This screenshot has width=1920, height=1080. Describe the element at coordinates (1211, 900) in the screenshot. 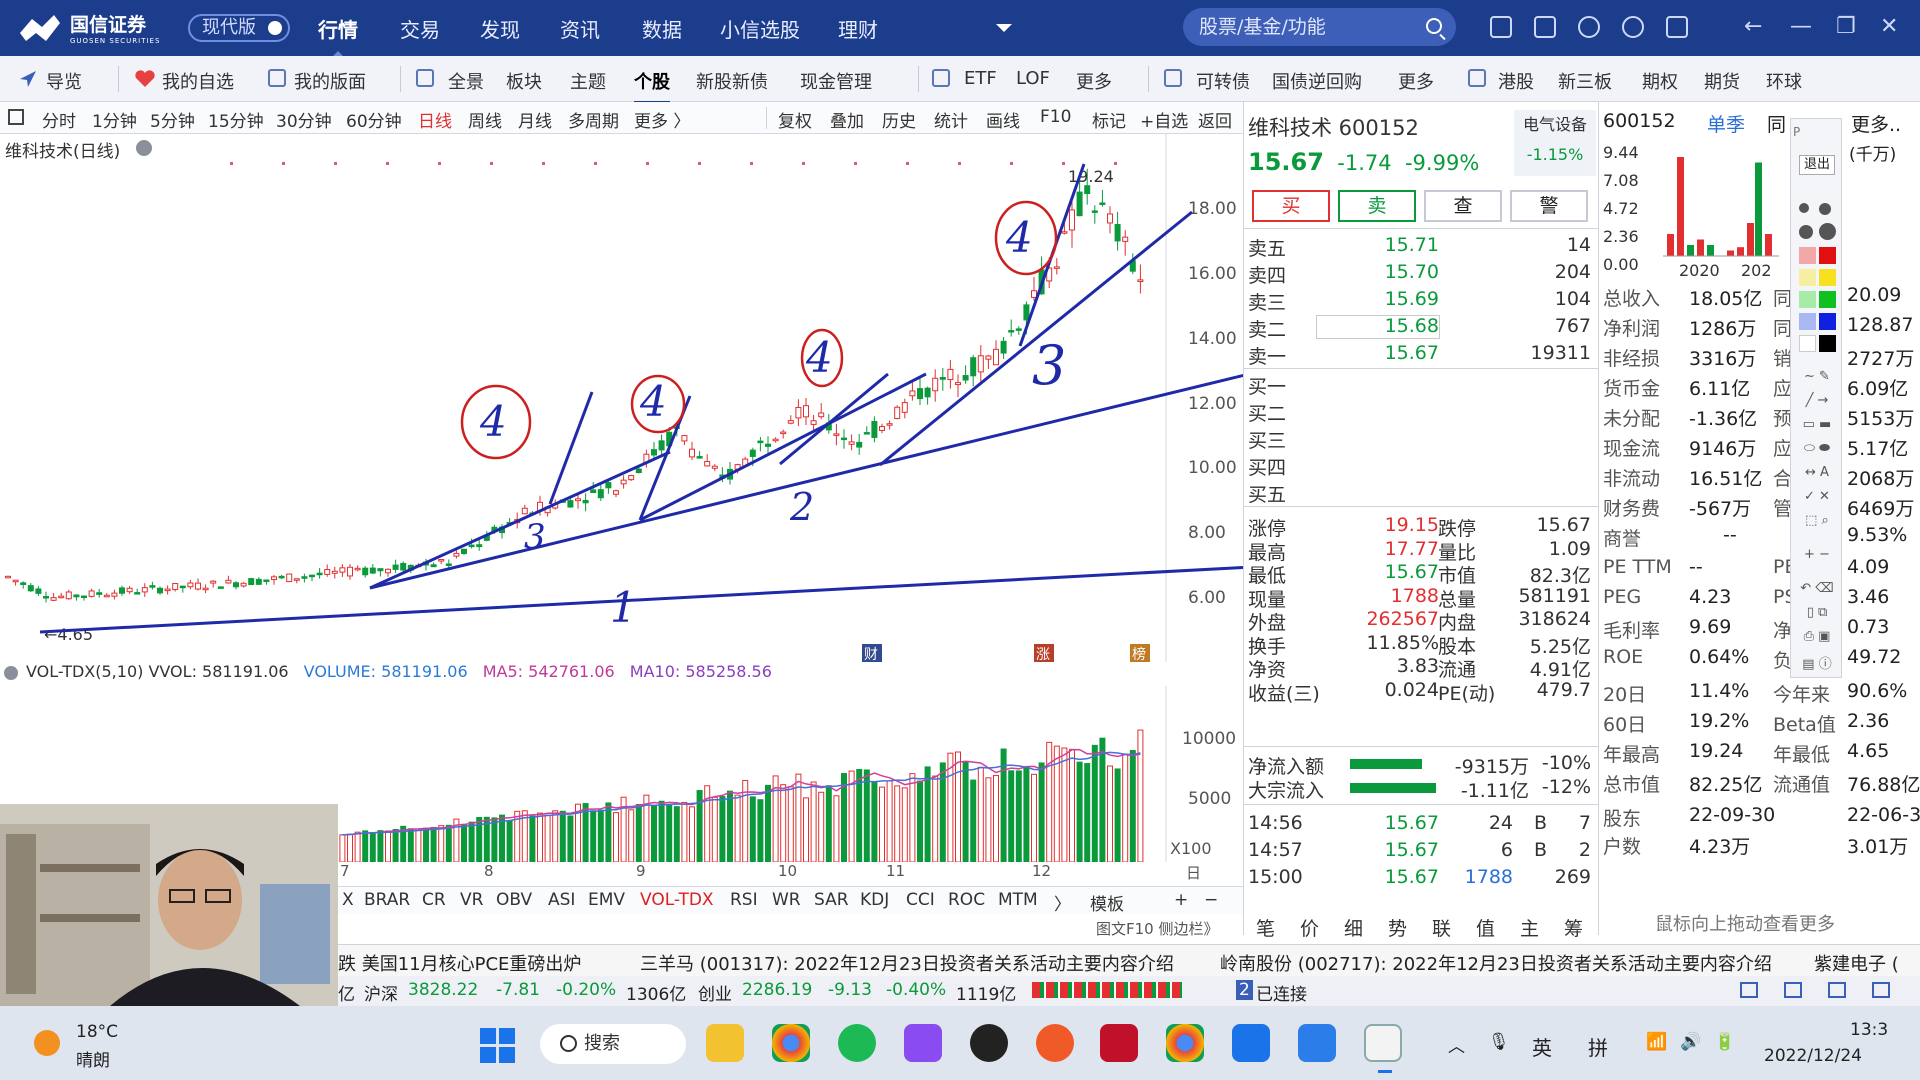

I see `zoom-out-button: −` at that location.